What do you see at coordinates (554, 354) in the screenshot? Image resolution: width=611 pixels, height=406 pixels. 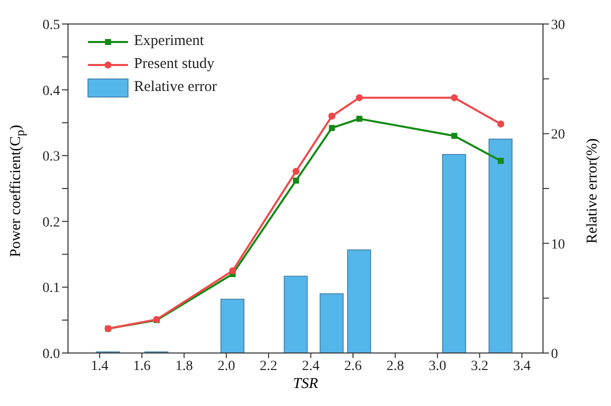 I see `y2-tick-label: 0` at bounding box center [554, 354].